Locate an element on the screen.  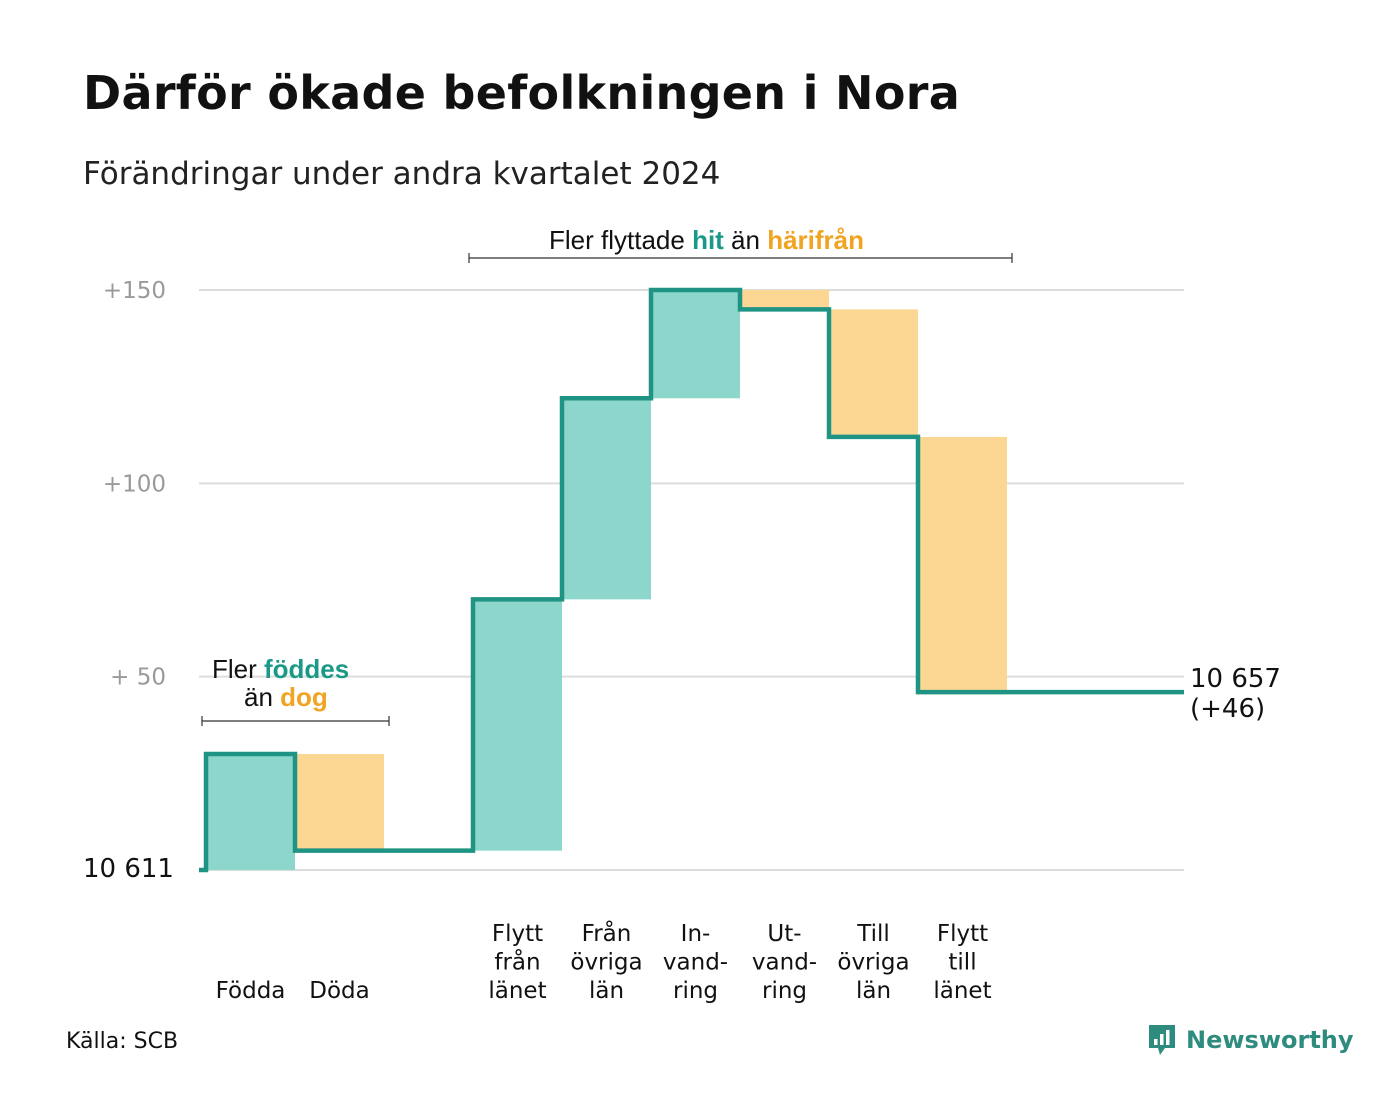
migration-annotation-prefix: Fler flyttade is located at coordinates (620, 240).